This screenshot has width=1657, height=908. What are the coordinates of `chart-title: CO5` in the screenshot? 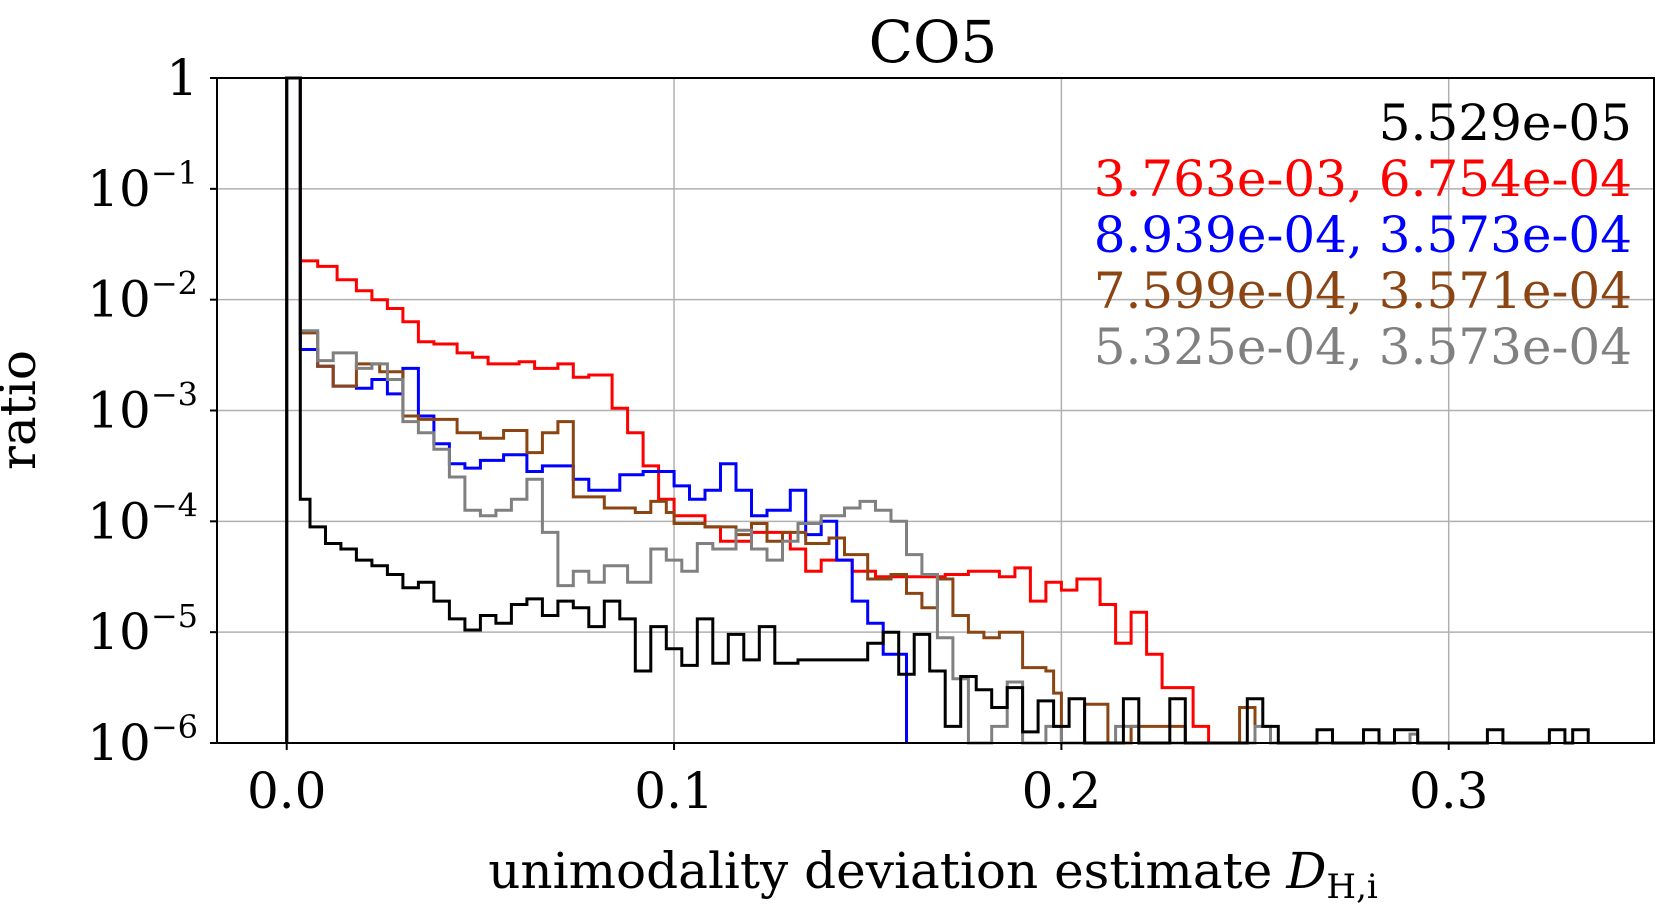 It's located at (933, 42).